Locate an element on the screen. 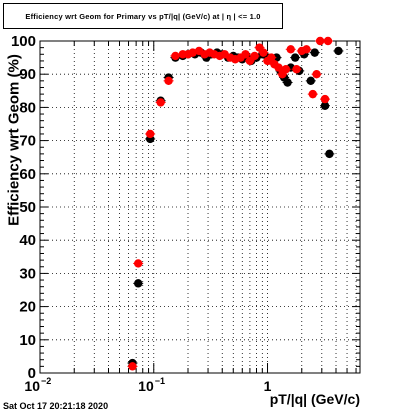 Image resolution: width=400 pixels, height=414 pixels. y-tick-label: 20 is located at coordinates (27, 307).